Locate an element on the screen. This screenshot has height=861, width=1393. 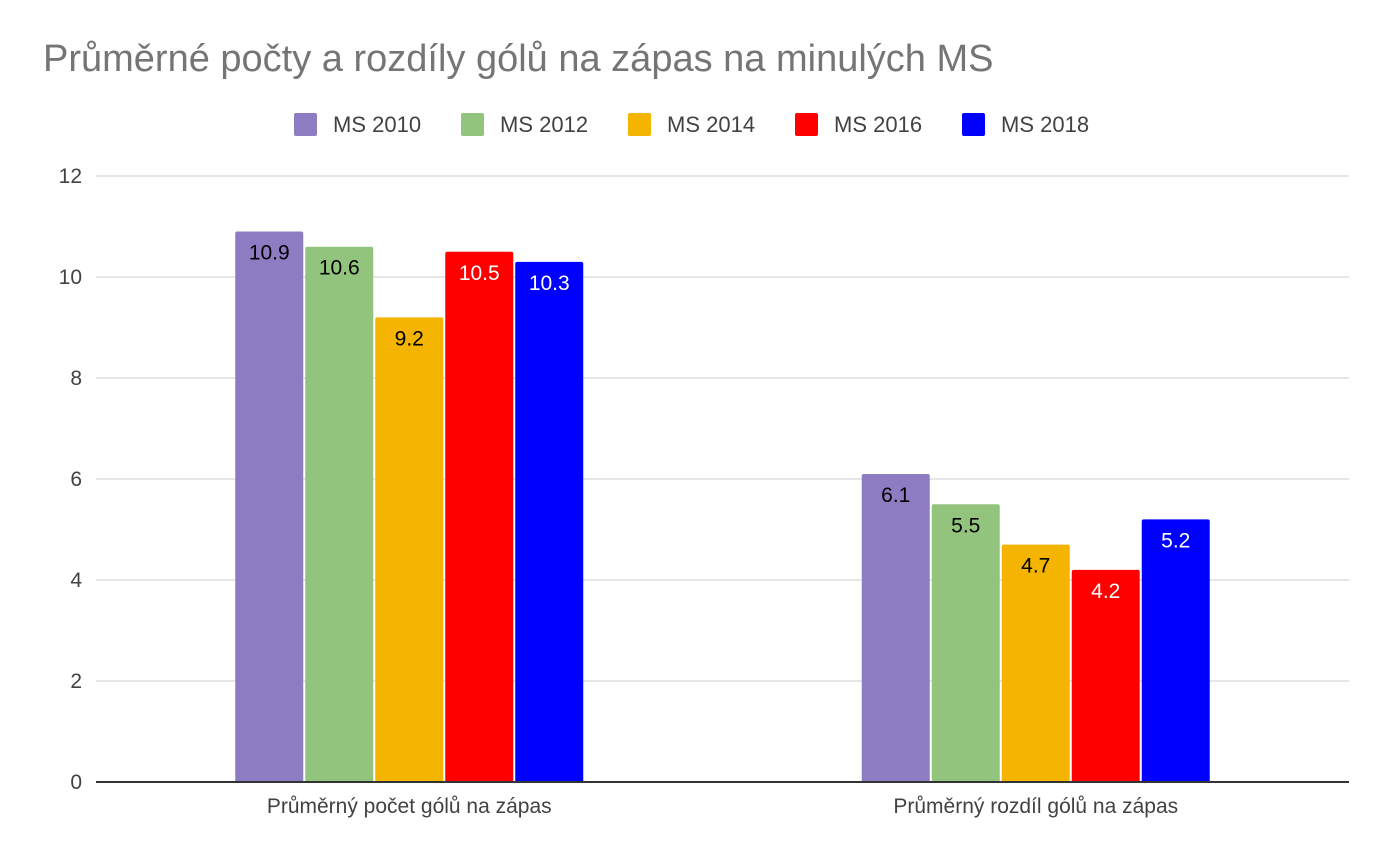
data-label: 4.2 is located at coordinates (1105, 591).